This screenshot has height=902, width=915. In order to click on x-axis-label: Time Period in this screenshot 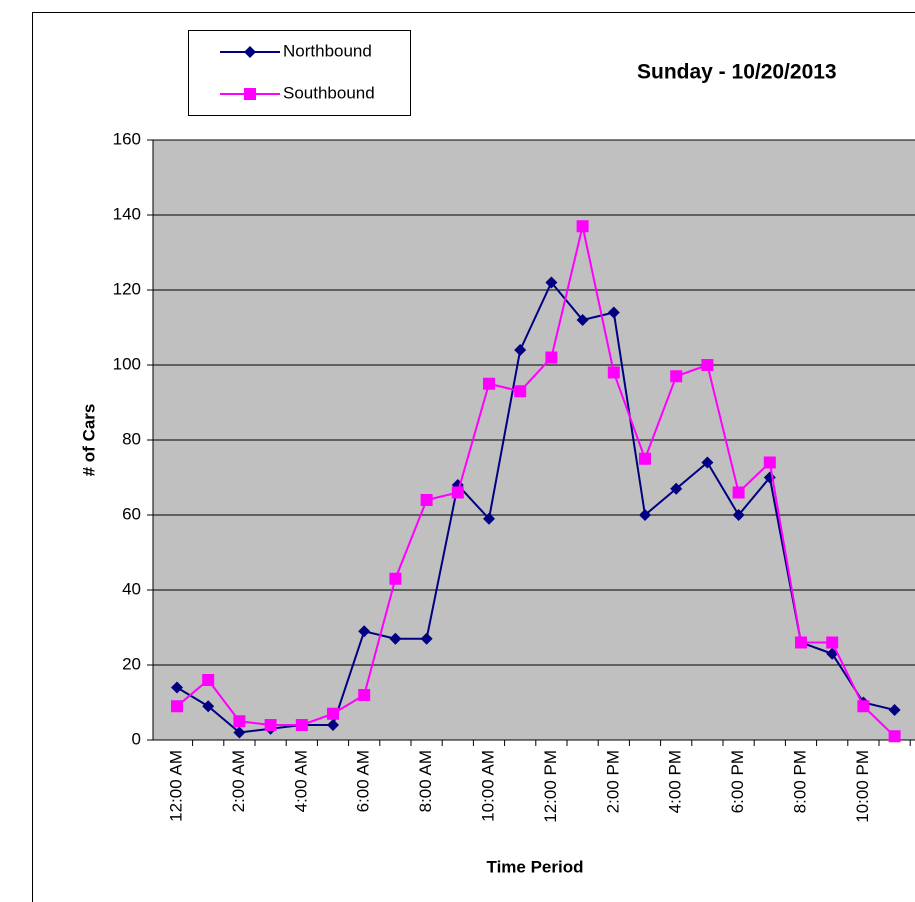, I will do `click(535, 866)`.